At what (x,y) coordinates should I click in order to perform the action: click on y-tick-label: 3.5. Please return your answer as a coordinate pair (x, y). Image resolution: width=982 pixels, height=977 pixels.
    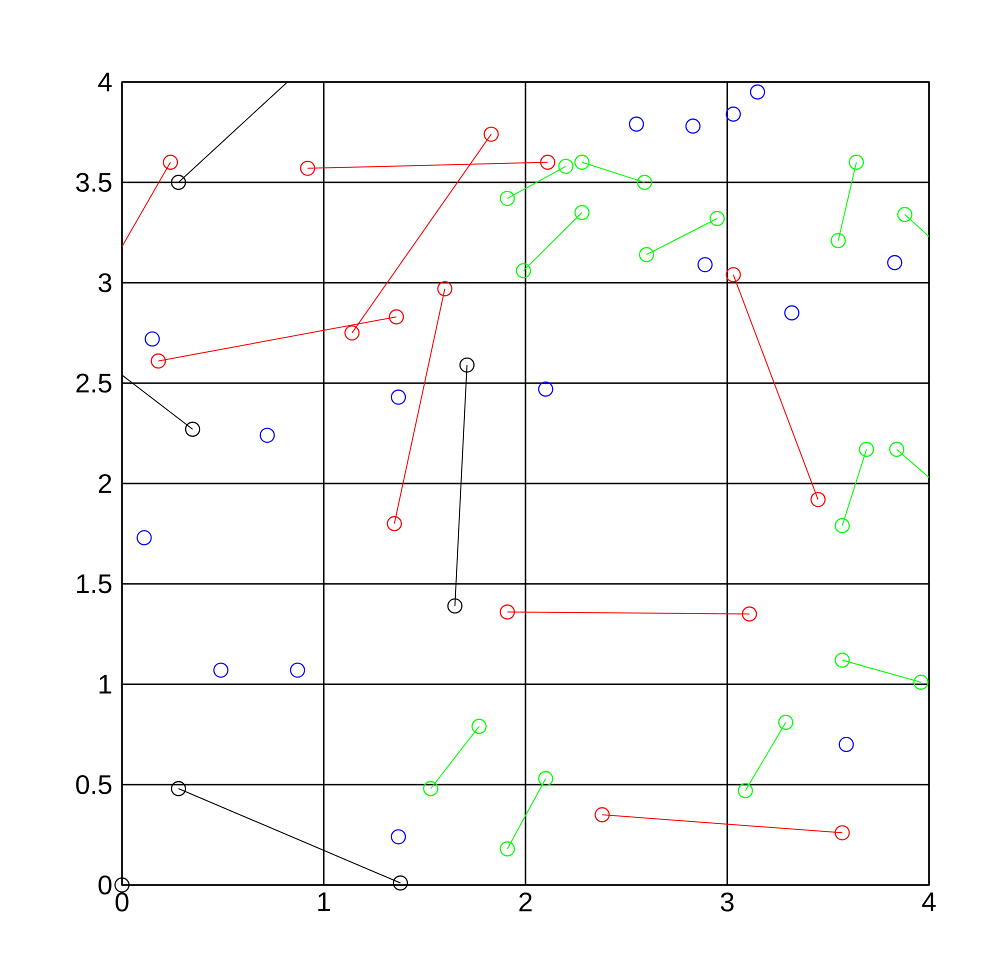
    Looking at the image, I should click on (94, 182).